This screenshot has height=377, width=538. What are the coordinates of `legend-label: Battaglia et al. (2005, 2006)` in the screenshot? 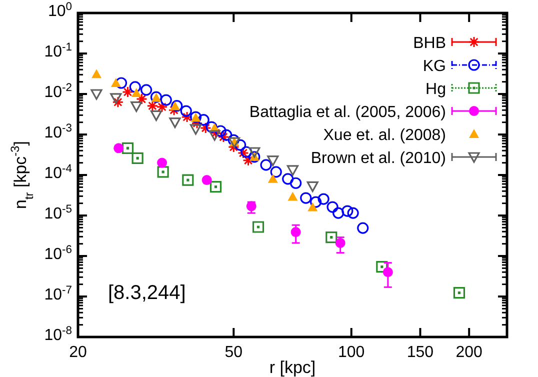 It's located at (347, 112).